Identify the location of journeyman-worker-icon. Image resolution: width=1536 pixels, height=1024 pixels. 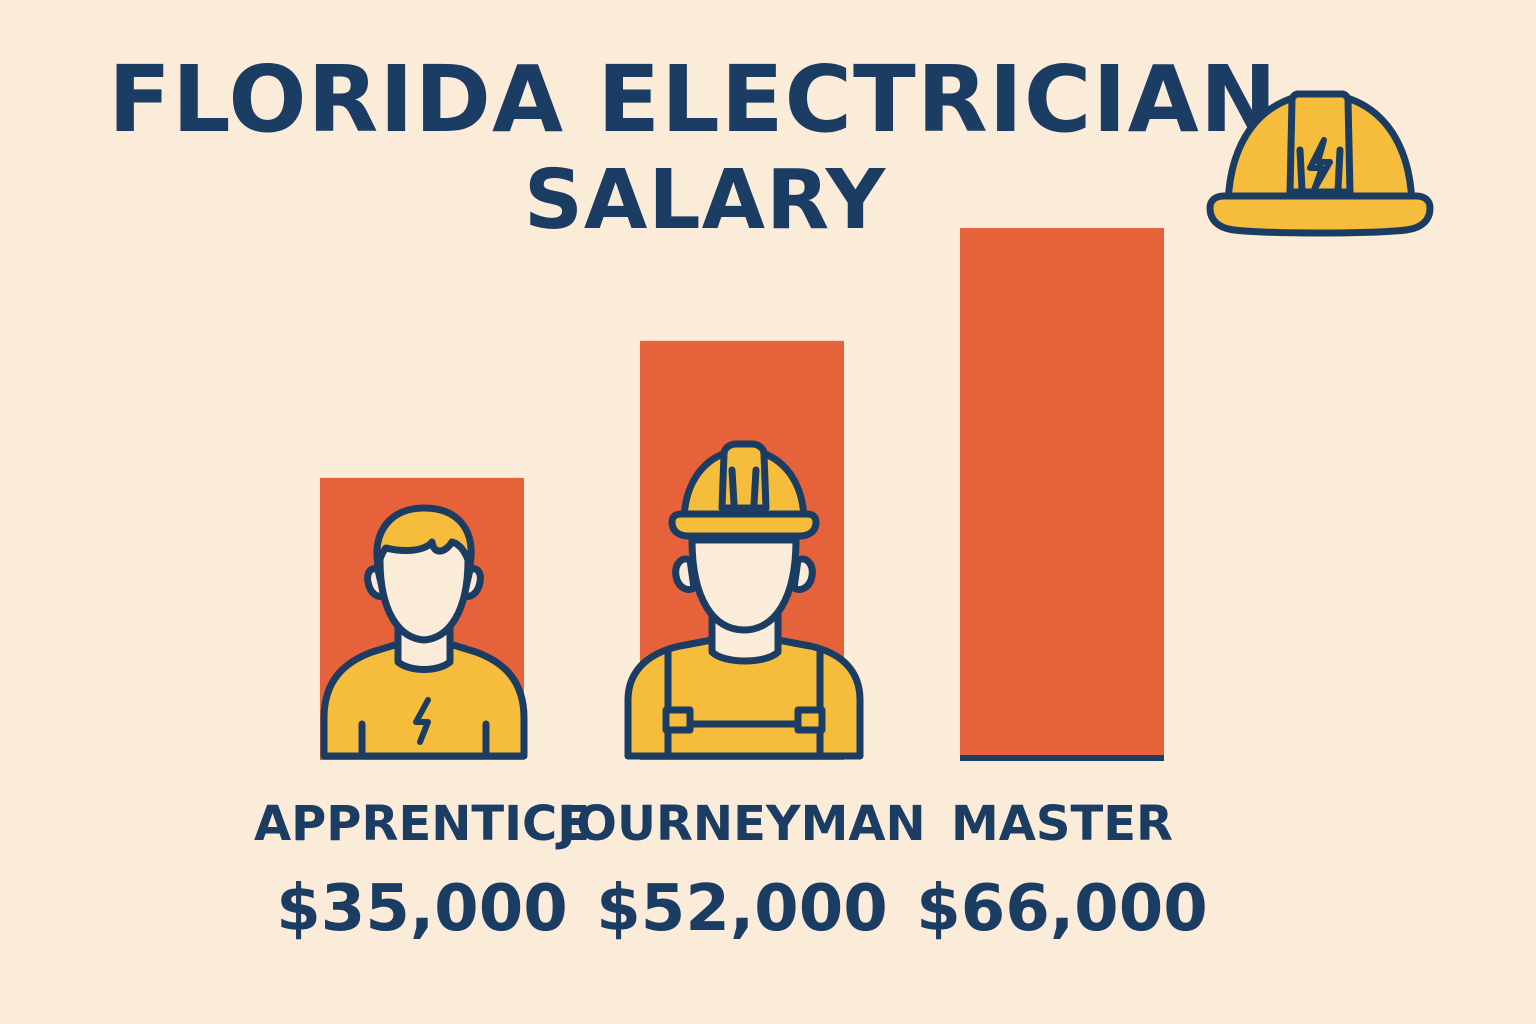
(744, 600).